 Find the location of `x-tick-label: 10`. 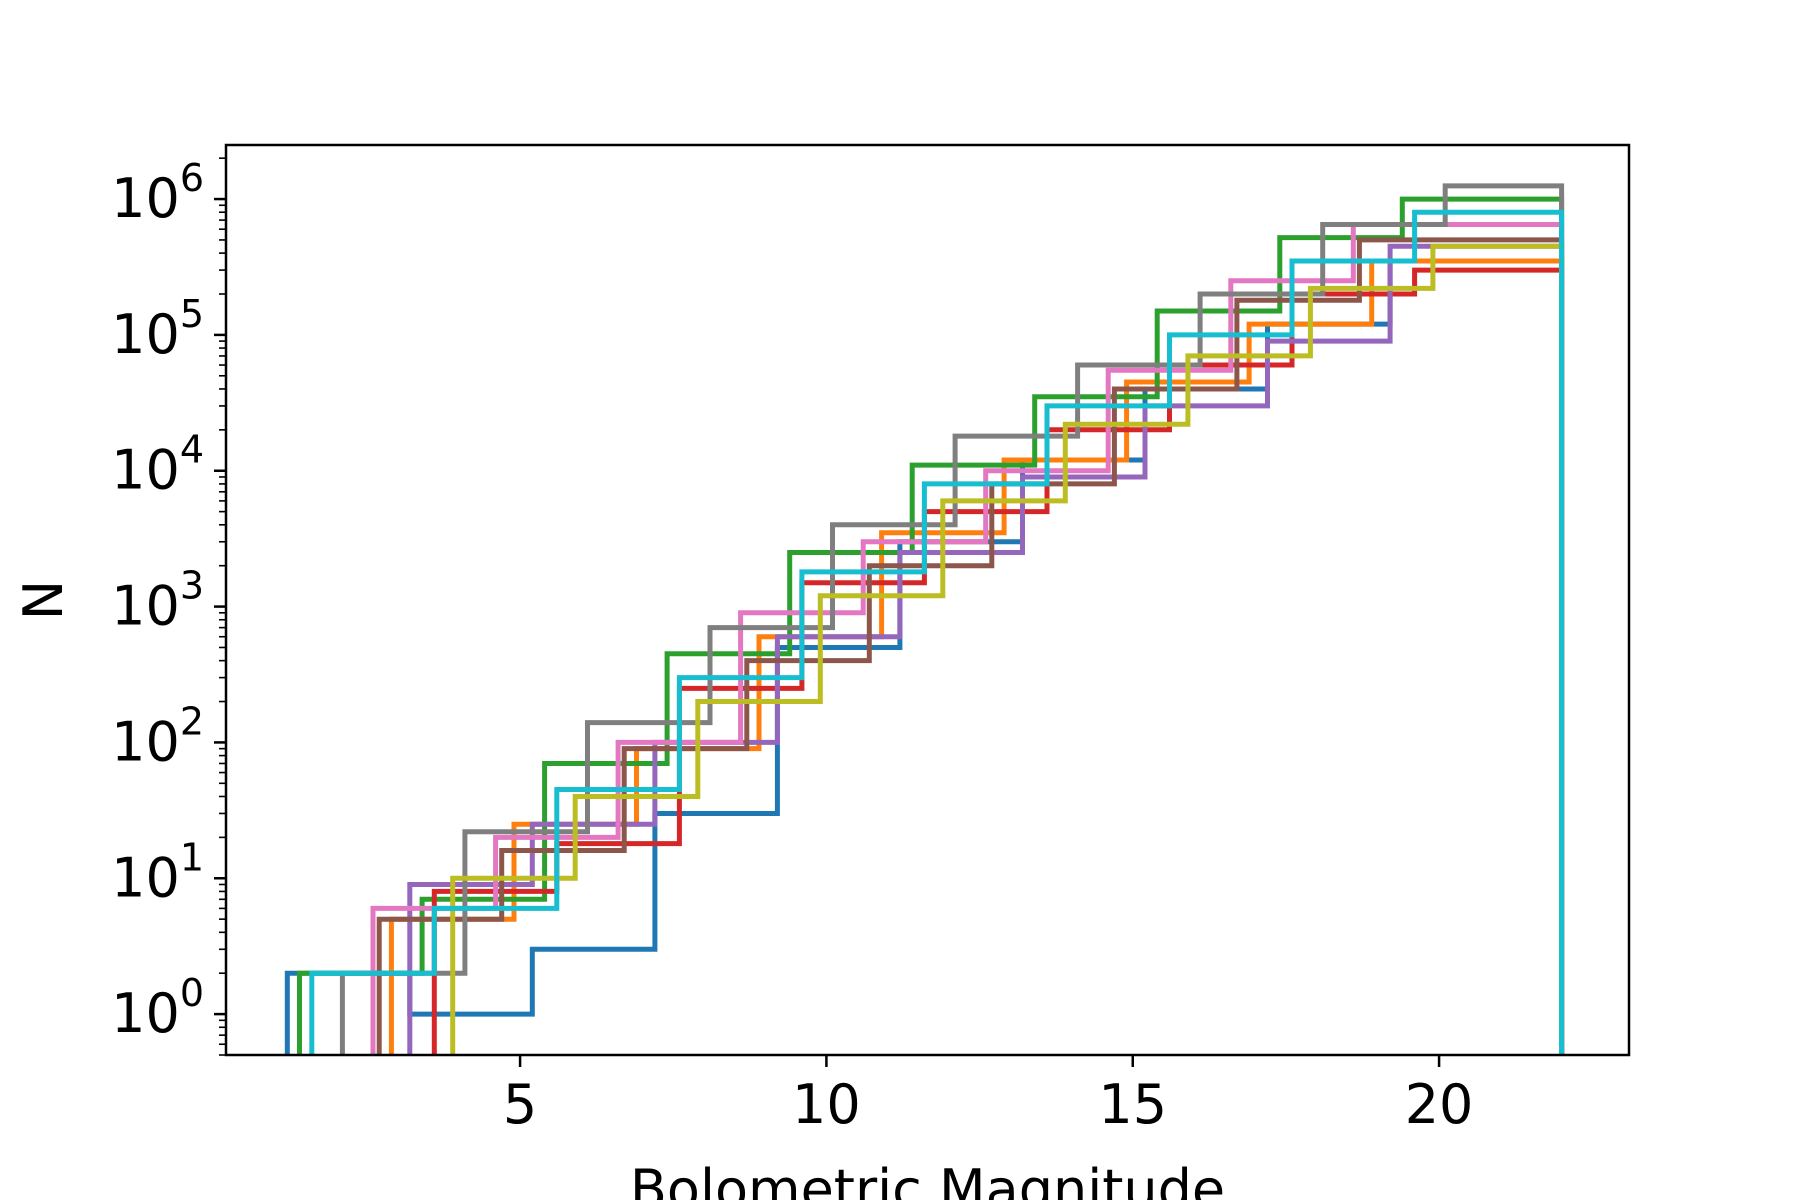

x-tick-label: 10 is located at coordinates (826, 1104).